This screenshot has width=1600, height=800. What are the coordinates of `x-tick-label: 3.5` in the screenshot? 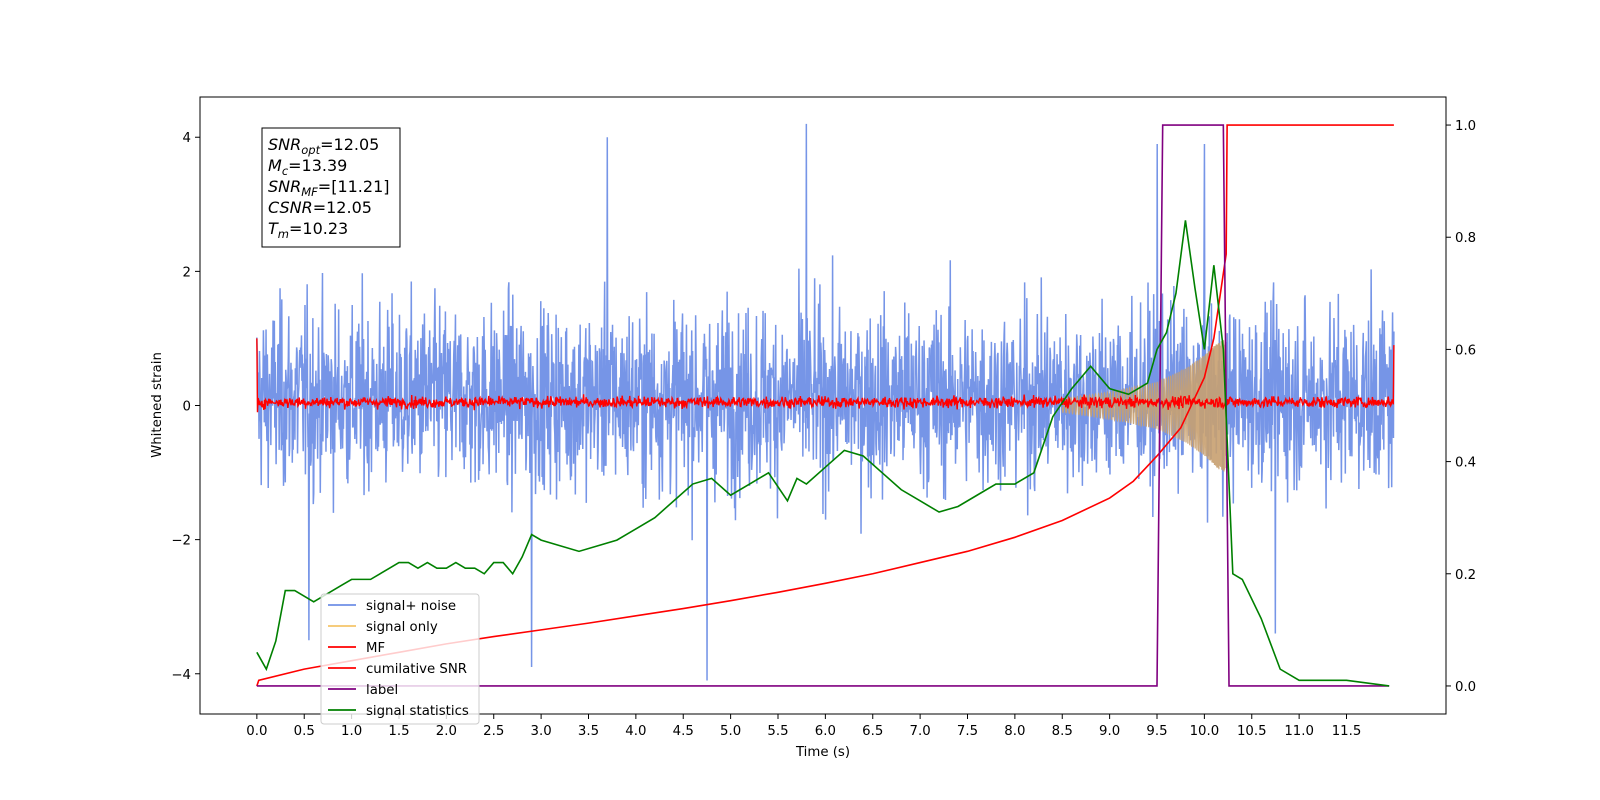 It's located at (588, 731).